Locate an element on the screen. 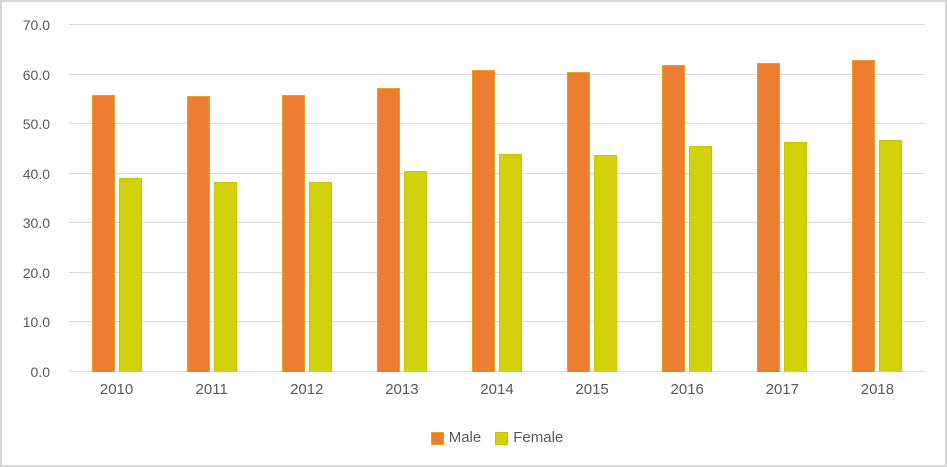 The width and height of the screenshot is (947, 467). bar-male-2017 is located at coordinates (769, 217).